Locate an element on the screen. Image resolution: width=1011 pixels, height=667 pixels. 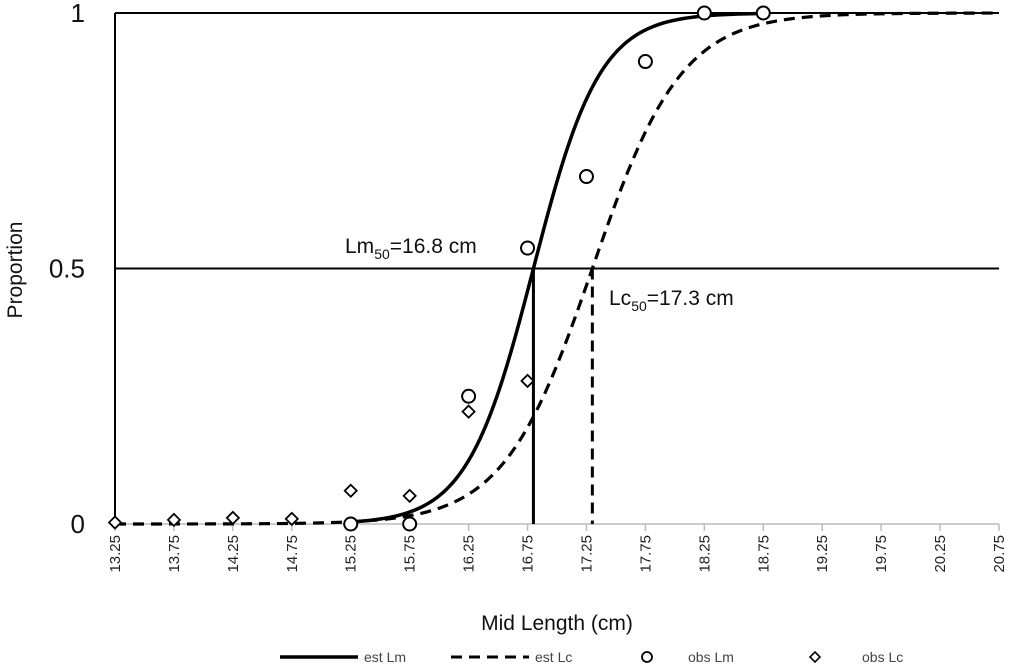
y-tick-label: 0 is located at coordinates (78, 524).